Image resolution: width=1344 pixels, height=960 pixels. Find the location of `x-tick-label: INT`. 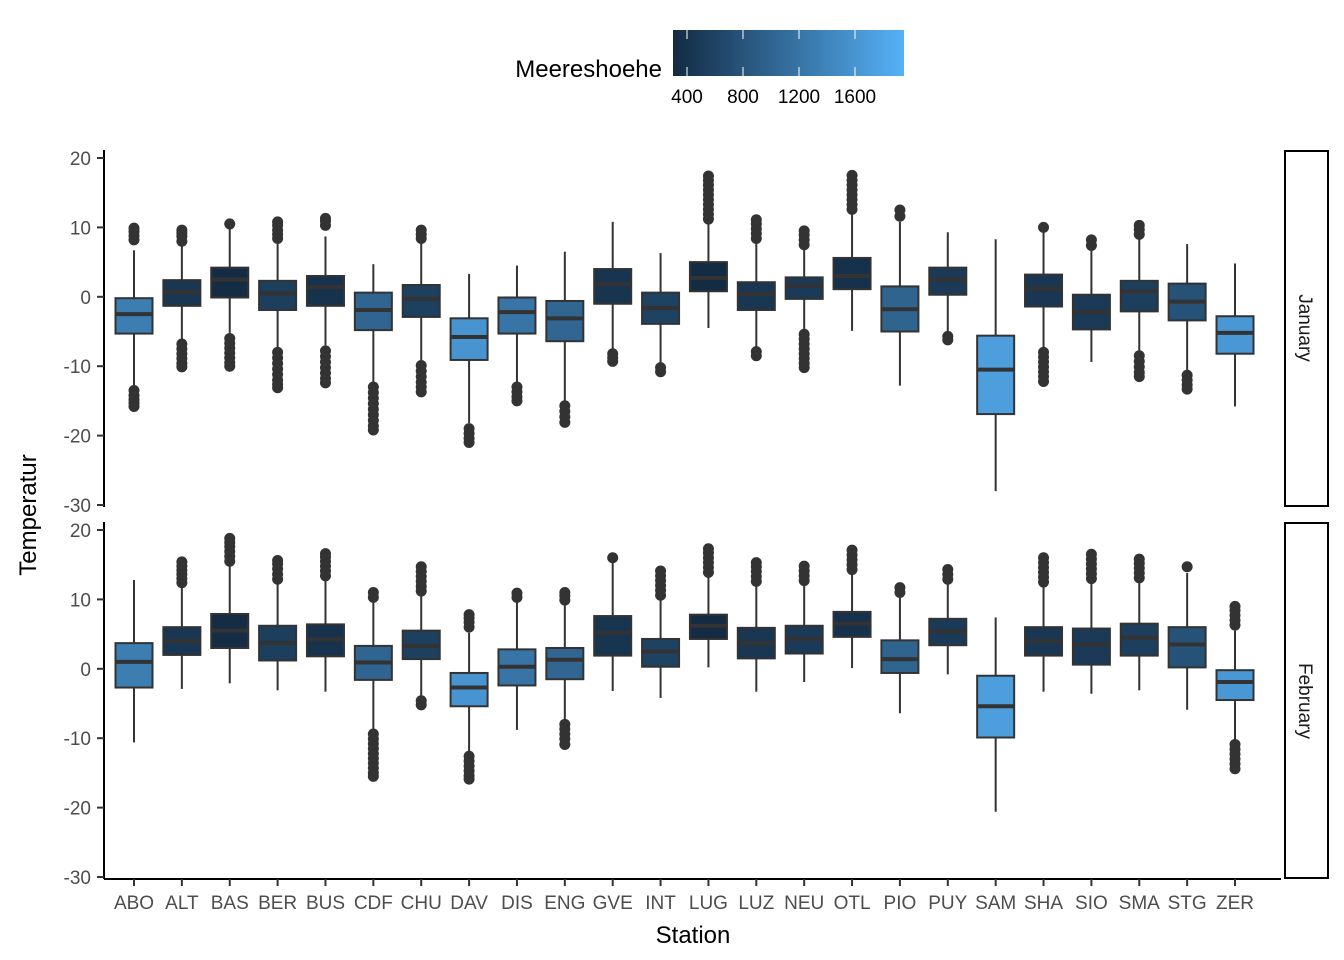

x-tick-label: INT is located at coordinates (660, 903).